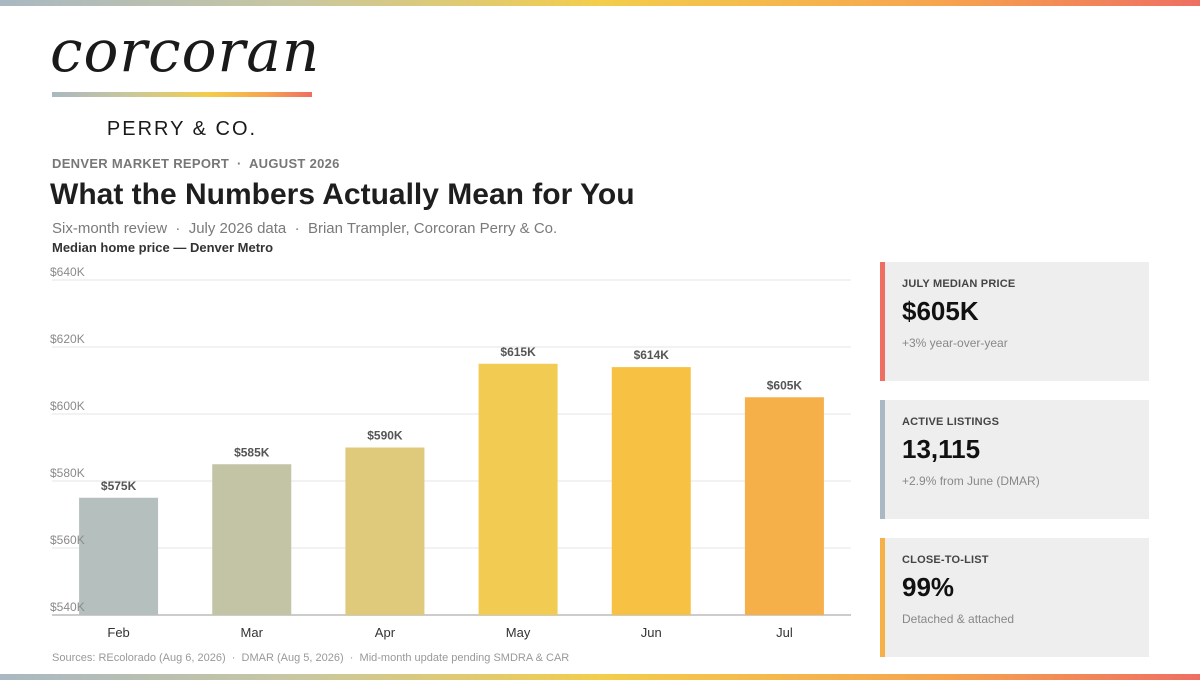  What do you see at coordinates (385, 531) in the screenshot?
I see `bar-apr` at bounding box center [385, 531].